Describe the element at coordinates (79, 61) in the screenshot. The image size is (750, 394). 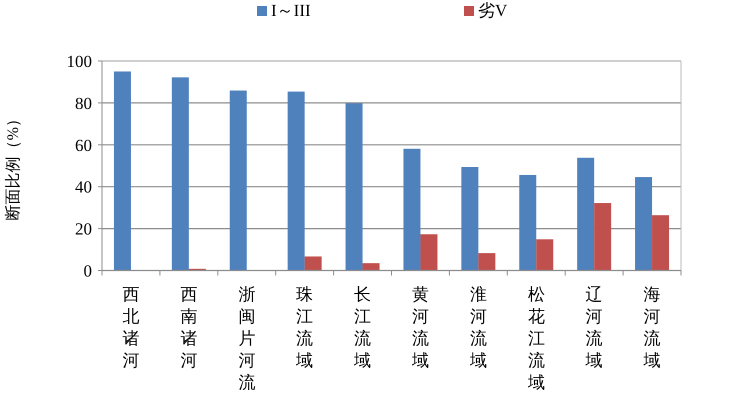
I see `y-tick-label: 100` at that location.